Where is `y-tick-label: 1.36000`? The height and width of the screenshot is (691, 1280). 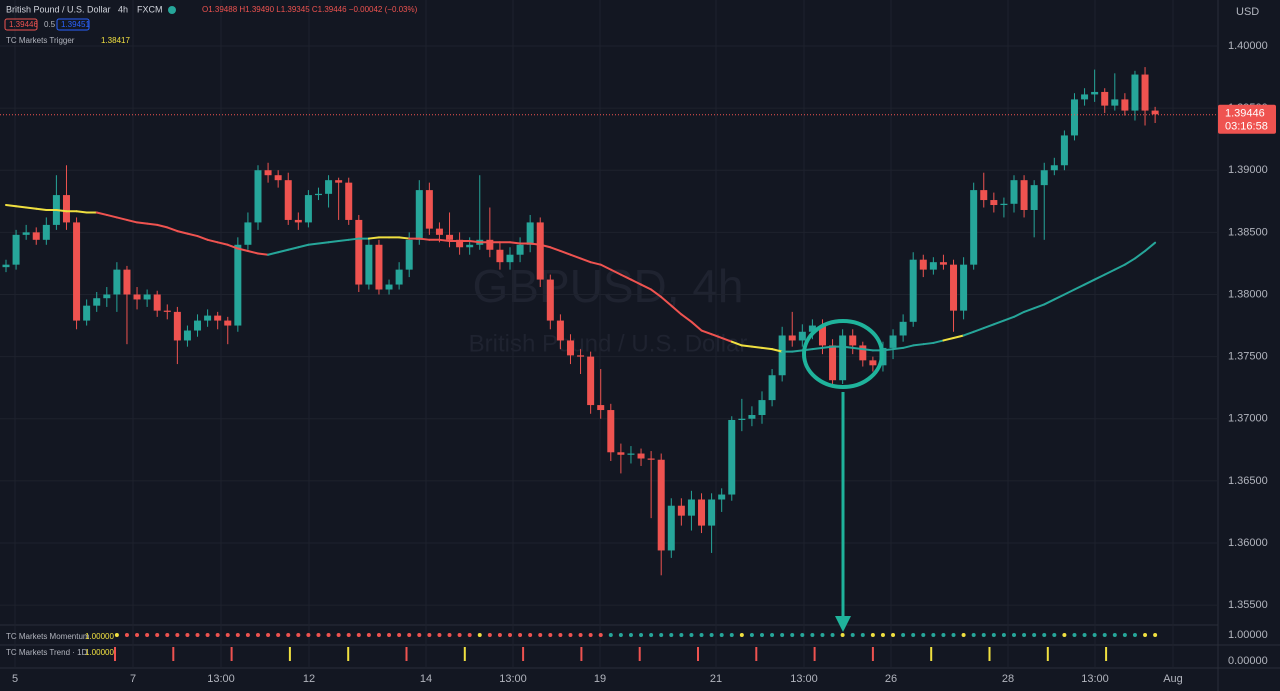
y-tick-label: 1.36000 is located at coordinates (1248, 543).